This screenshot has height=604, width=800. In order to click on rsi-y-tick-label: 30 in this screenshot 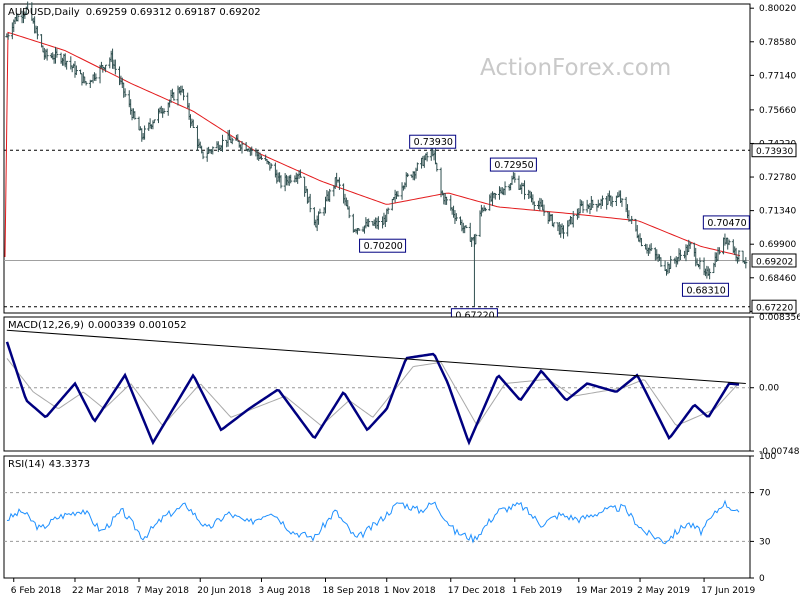, I will do `click(765, 542)`.